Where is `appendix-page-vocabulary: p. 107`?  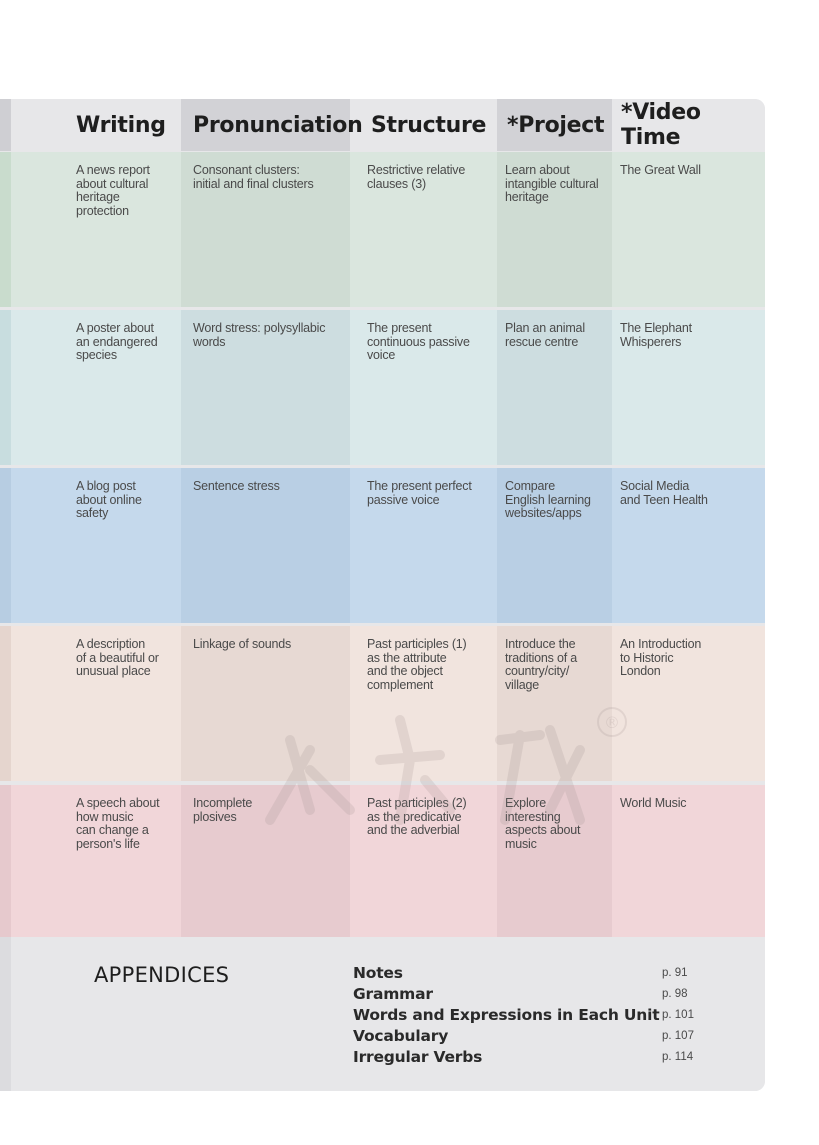 appendix-page-vocabulary: p. 107 is located at coordinates (678, 1036).